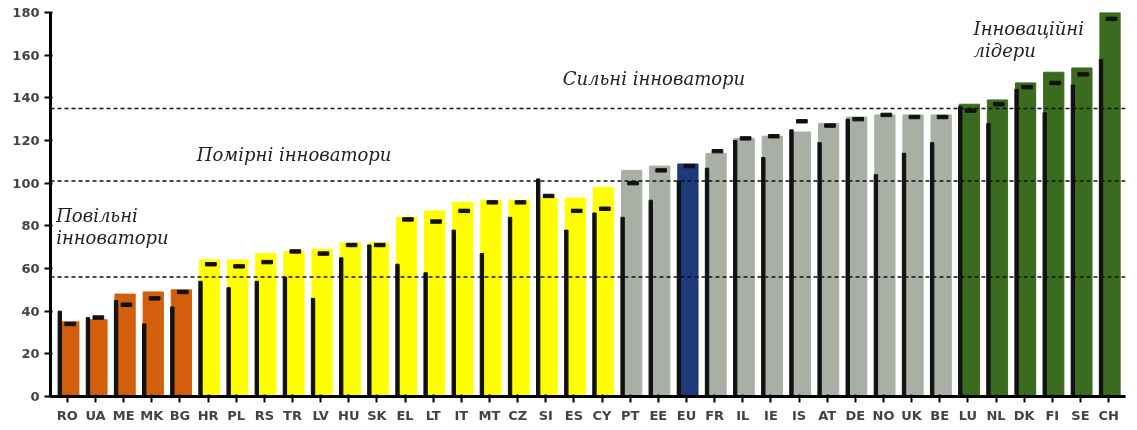  Describe the element at coordinates (293, 154) in the screenshot. I see `annotation: Помірні інноватори` at that location.